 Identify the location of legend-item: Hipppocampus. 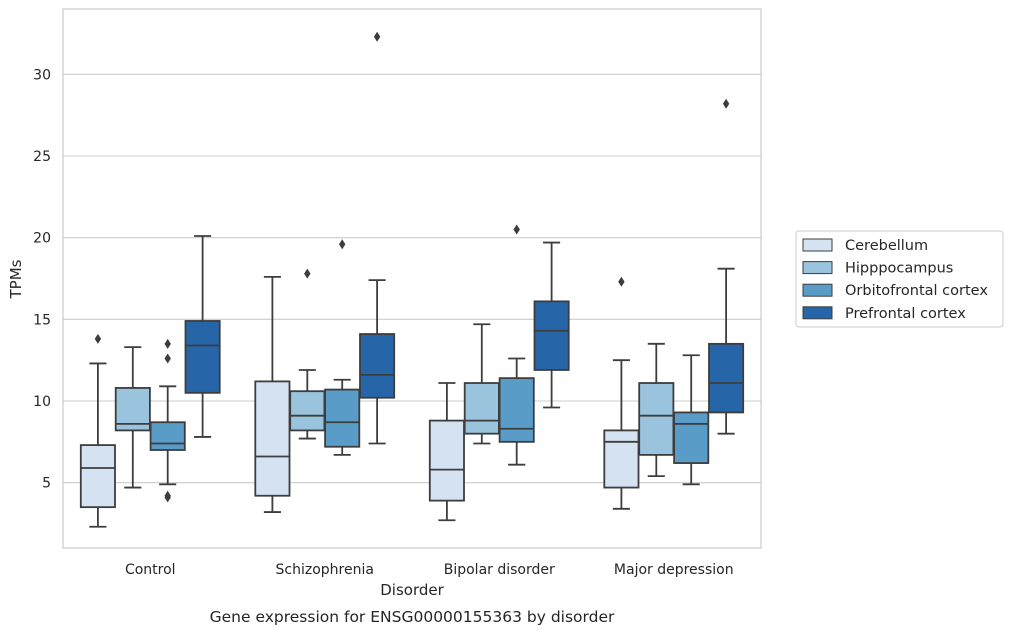
(877, 269).